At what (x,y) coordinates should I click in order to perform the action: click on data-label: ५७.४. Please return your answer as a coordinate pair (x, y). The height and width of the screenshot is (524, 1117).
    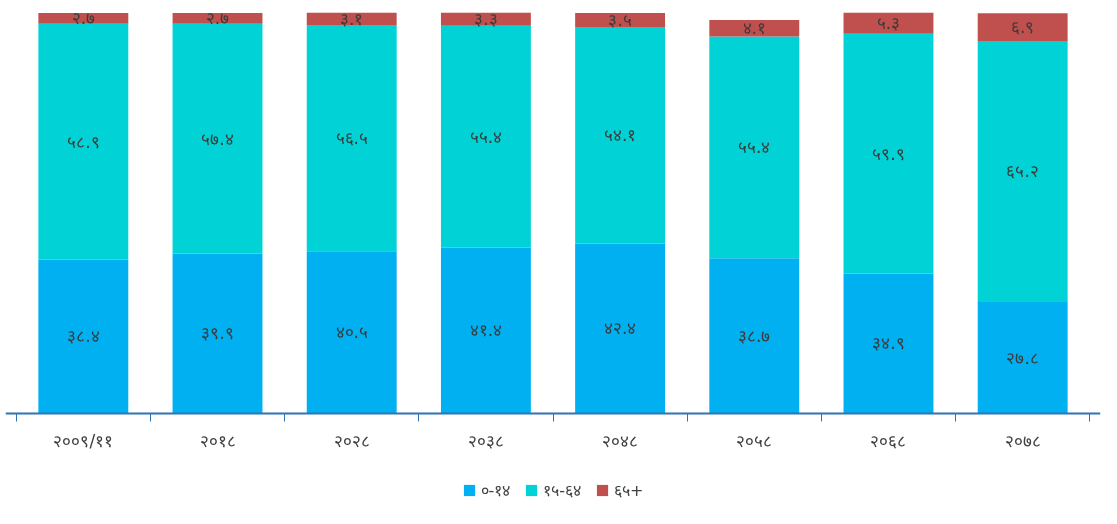
    Looking at the image, I should click on (217, 138).